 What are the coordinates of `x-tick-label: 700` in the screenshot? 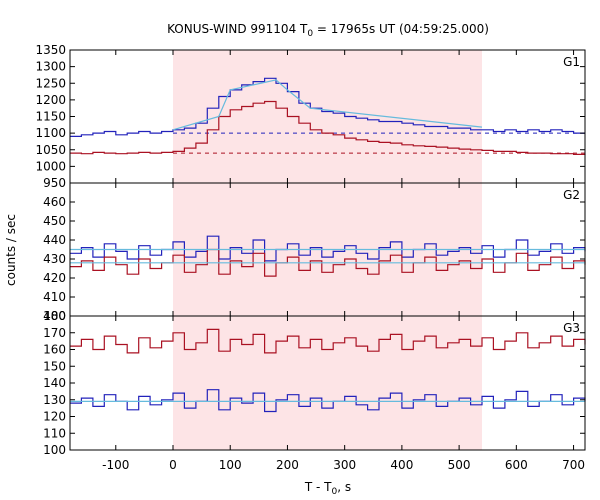 It's located at (573, 465).